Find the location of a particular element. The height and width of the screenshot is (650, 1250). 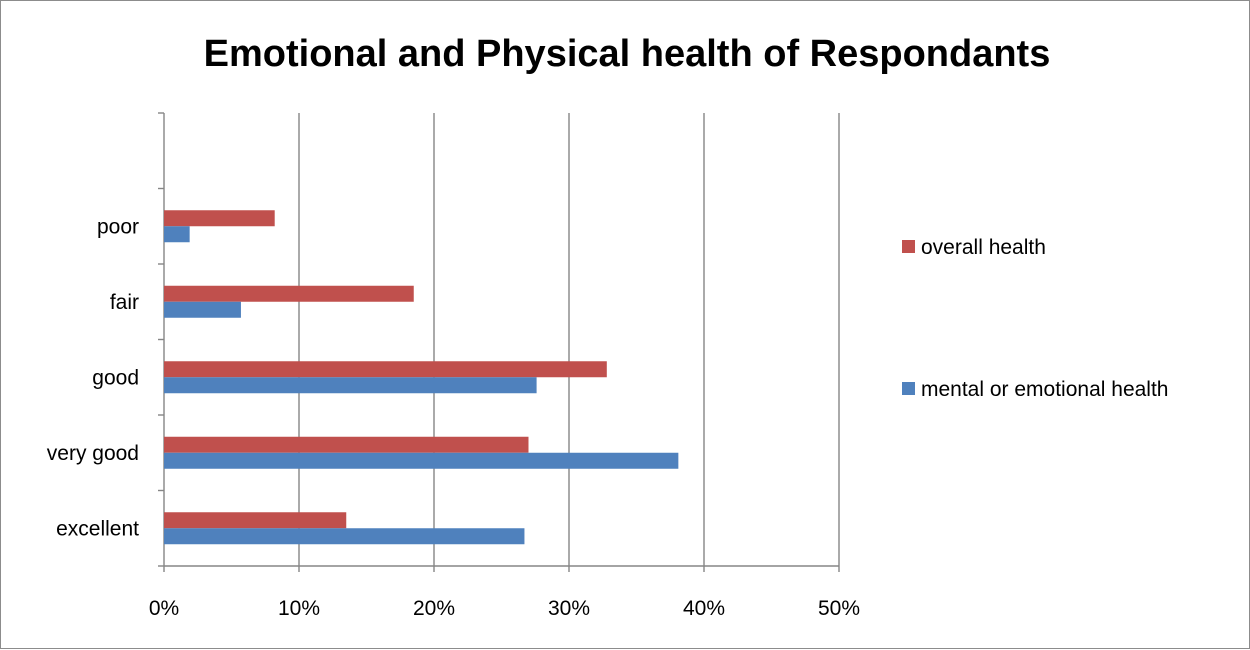

y-tick-labels: poor fair good very good excellent is located at coordinates (93, 377).